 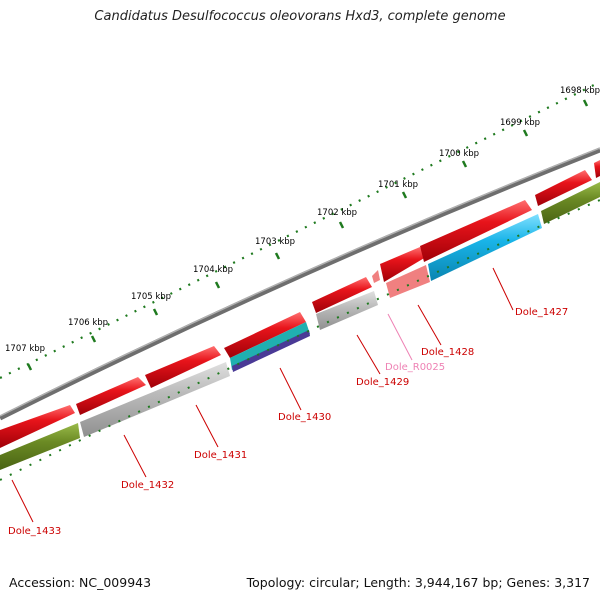 What do you see at coordinates (337, 213) in the screenshot?
I see `kbp-label: 1702 kbp` at bounding box center [337, 213].